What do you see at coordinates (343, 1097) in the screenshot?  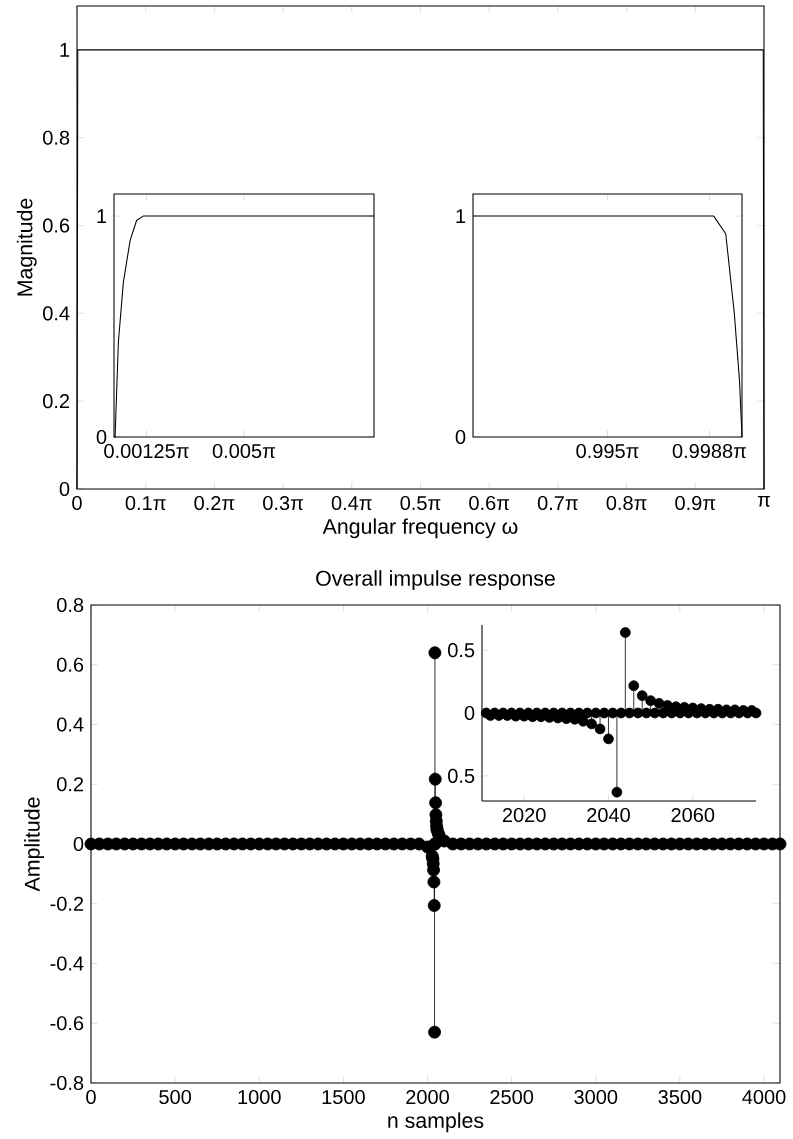 I see `x-tick-label: 1500` at bounding box center [343, 1097].